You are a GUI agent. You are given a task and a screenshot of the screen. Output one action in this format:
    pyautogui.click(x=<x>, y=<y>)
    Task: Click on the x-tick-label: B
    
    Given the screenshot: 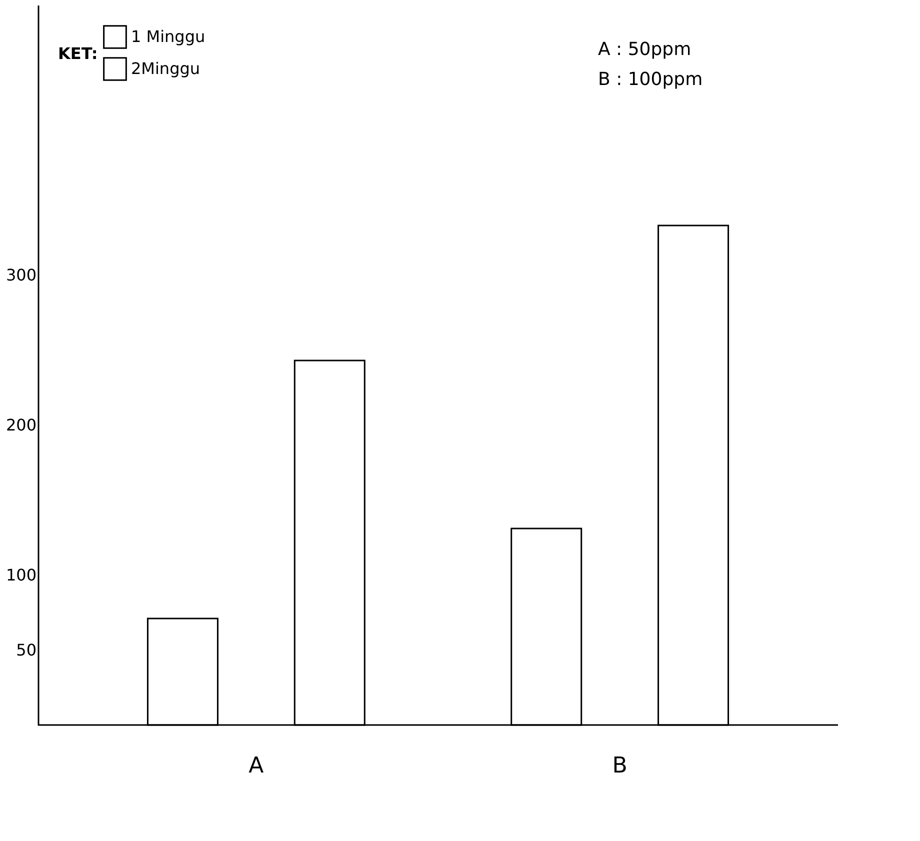 What is the action you would take?
    pyautogui.click(x=620, y=766)
    